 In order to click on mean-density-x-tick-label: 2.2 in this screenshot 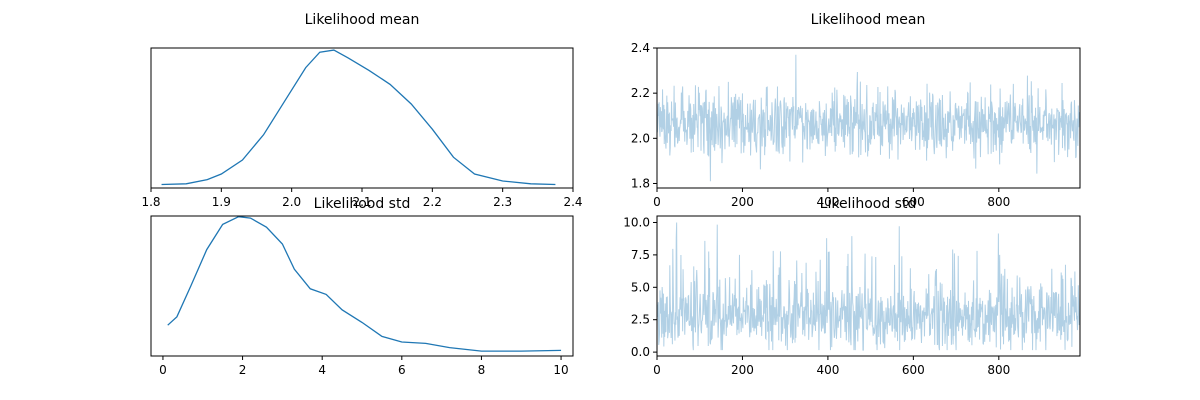, I will do `click(432, 202)`.